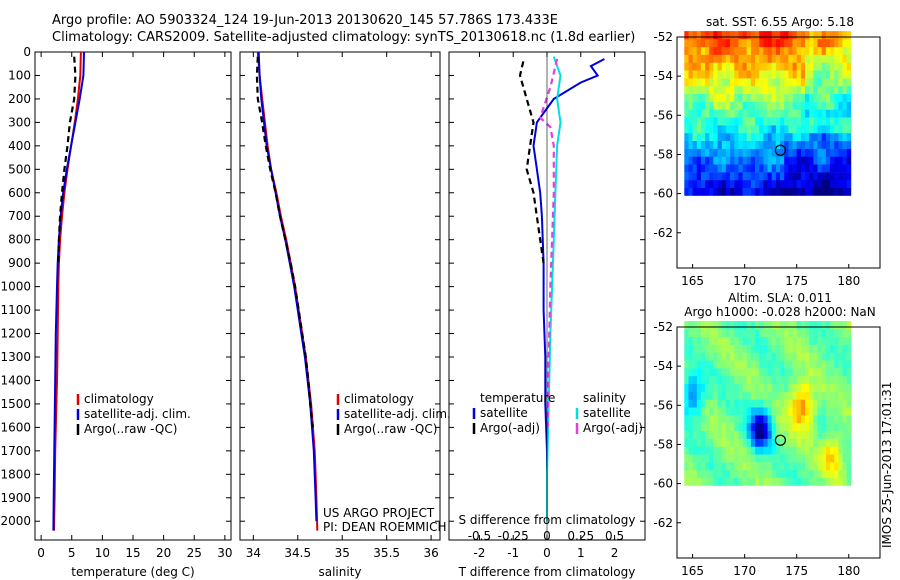 This screenshot has height=580, width=900. What do you see at coordinates (163, 553) in the screenshot?
I see `x-tick-label: 20` at bounding box center [163, 553].